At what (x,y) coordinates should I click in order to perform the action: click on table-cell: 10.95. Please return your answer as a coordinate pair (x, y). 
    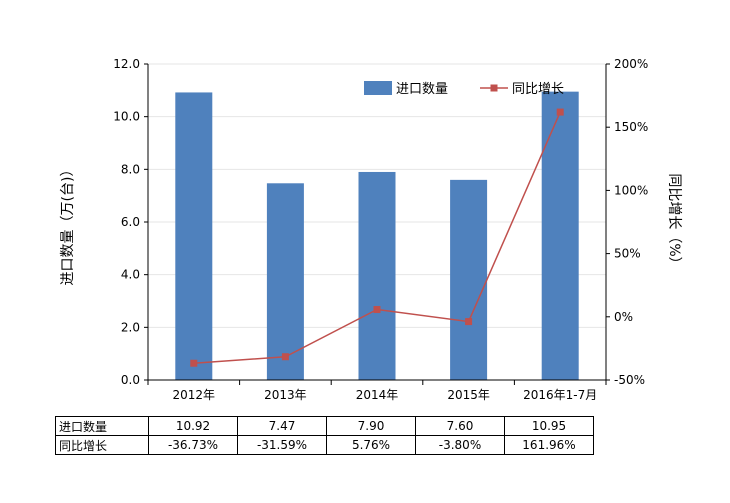
    Looking at the image, I should click on (549, 426).